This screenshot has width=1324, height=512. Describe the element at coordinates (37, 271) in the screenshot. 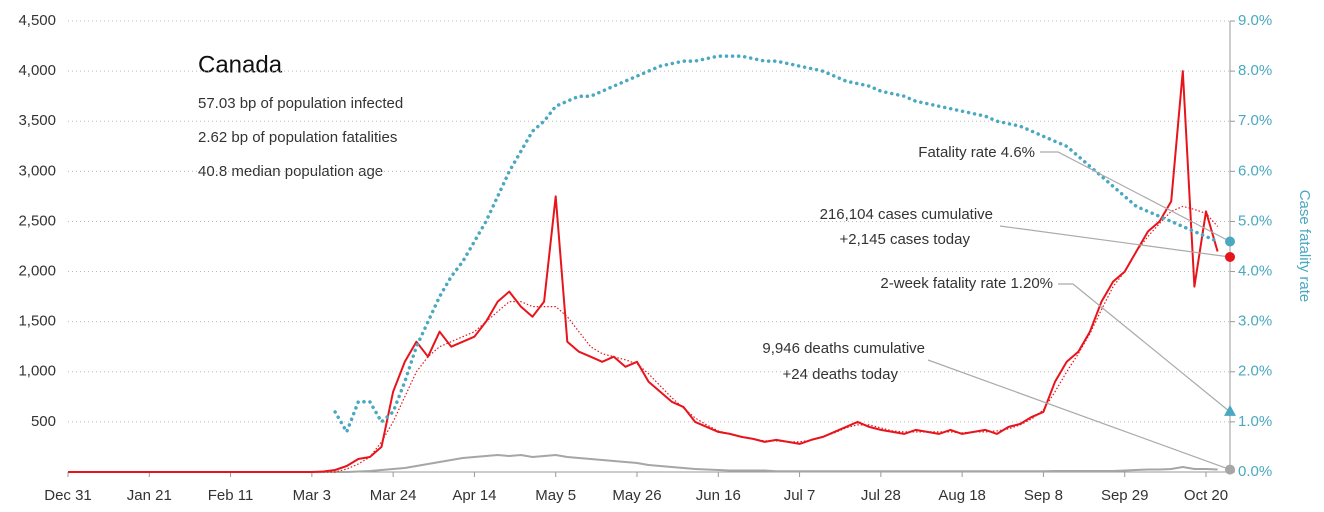

I see `y-tick-label: 2,000` at that location.